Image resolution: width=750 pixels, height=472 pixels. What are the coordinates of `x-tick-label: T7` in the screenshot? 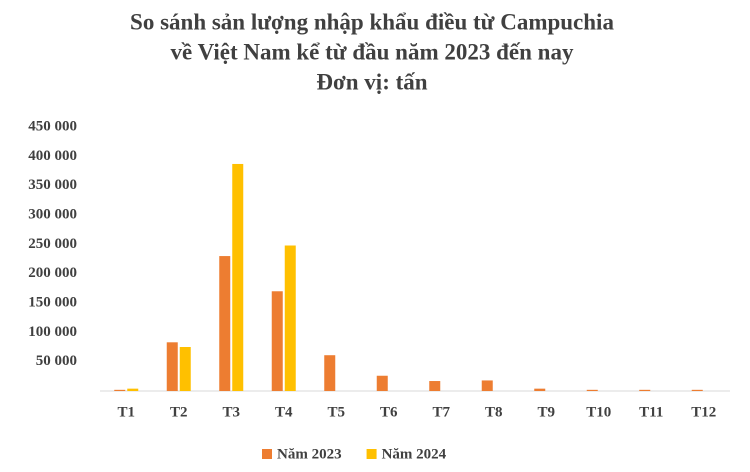 It's located at (441, 412).